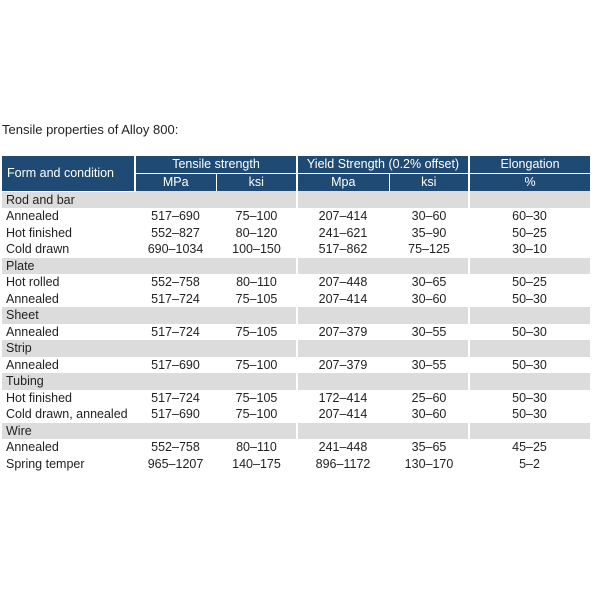 The width and height of the screenshot is (600, 600). What do you see at coordinates (529, 463) in the screenshot?
I see `elongation-cell: 5–2` at bounding box center [529, 463].